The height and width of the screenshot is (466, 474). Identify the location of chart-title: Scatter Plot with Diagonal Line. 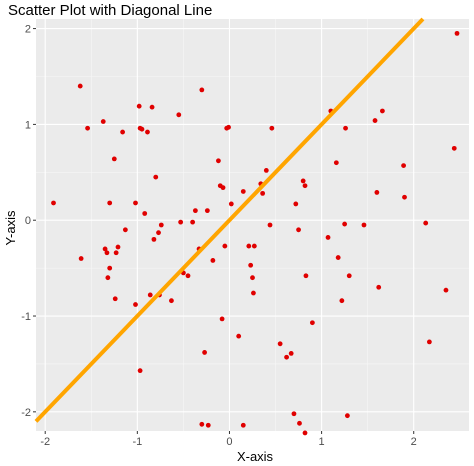
(110, 10).